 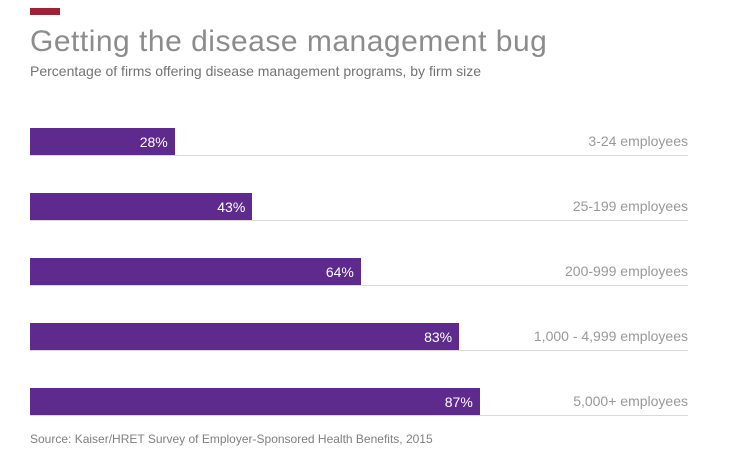 I want to click on accent-mark, so click(x=45, y=11).